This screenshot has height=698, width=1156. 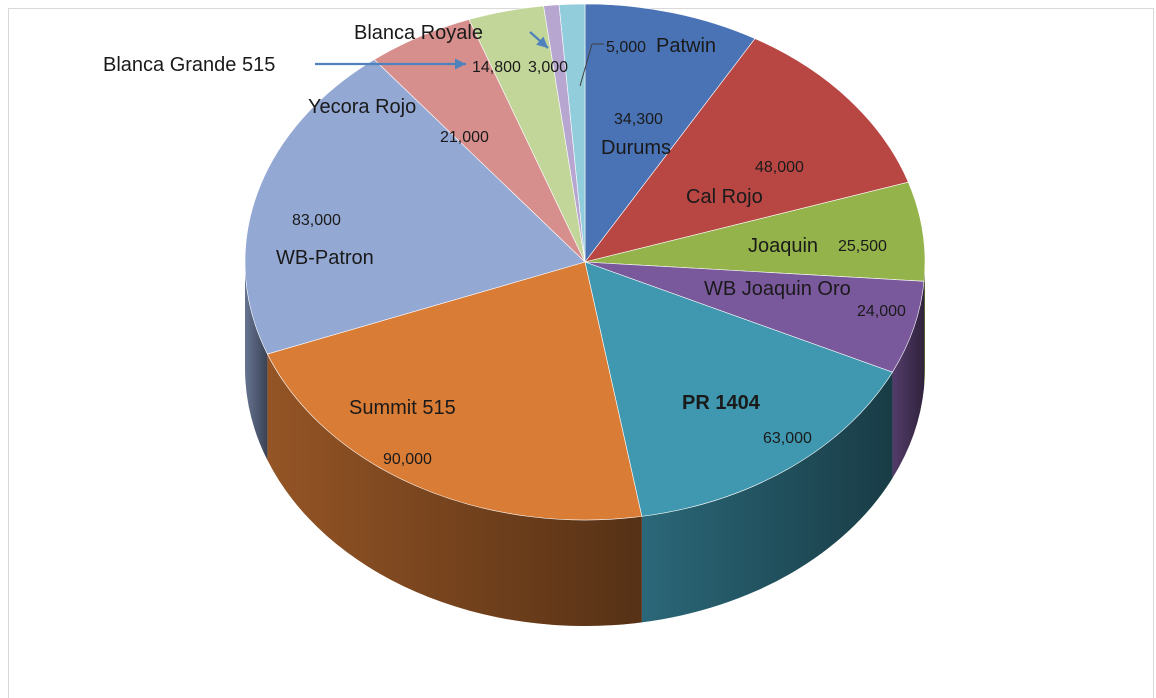 What do you see at coordinates (460, 64) in the screenshot?
I see `arrow-blanca-grande-515-head` at bounding box center [460, 64].